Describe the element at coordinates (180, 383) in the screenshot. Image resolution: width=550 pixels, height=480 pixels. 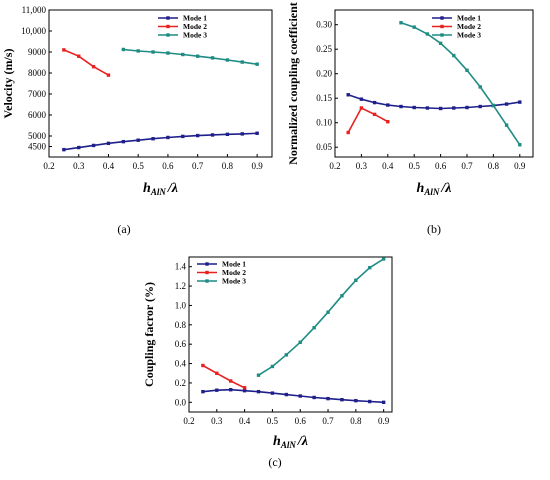
I see `y-tick-label: 0.2` at that location.